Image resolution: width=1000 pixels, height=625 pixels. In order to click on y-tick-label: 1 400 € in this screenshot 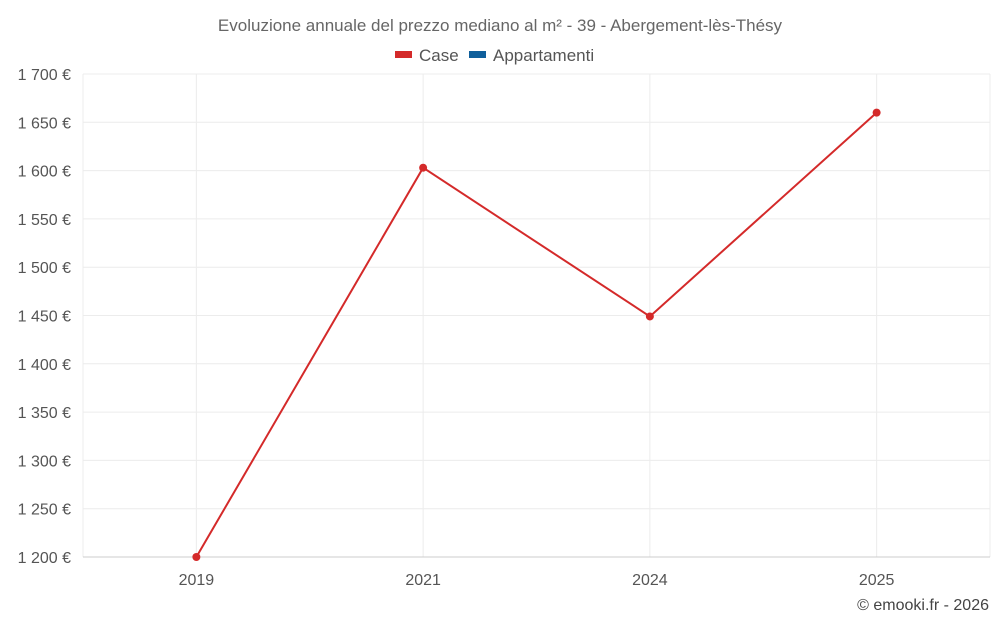, I will do `click(44, 365)`.